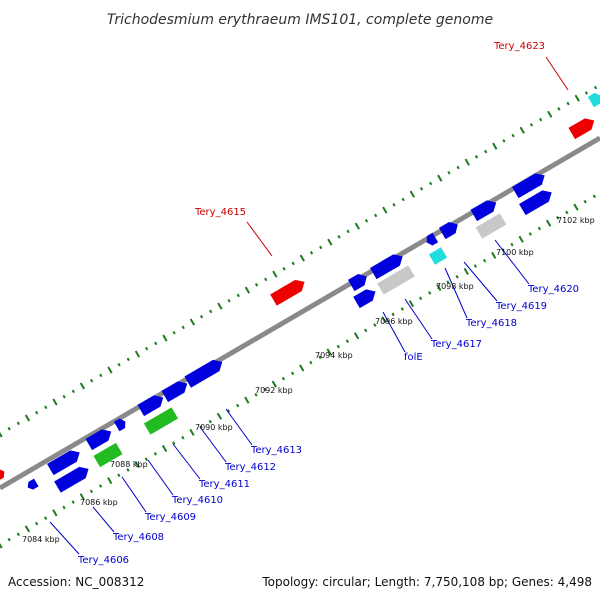 This screenshot has width=600, height=600. What do you see at coordinates (129, 464) in the screenshot?
I see `kbp-label: 7088 kbp` at bounding box center [129, 464].